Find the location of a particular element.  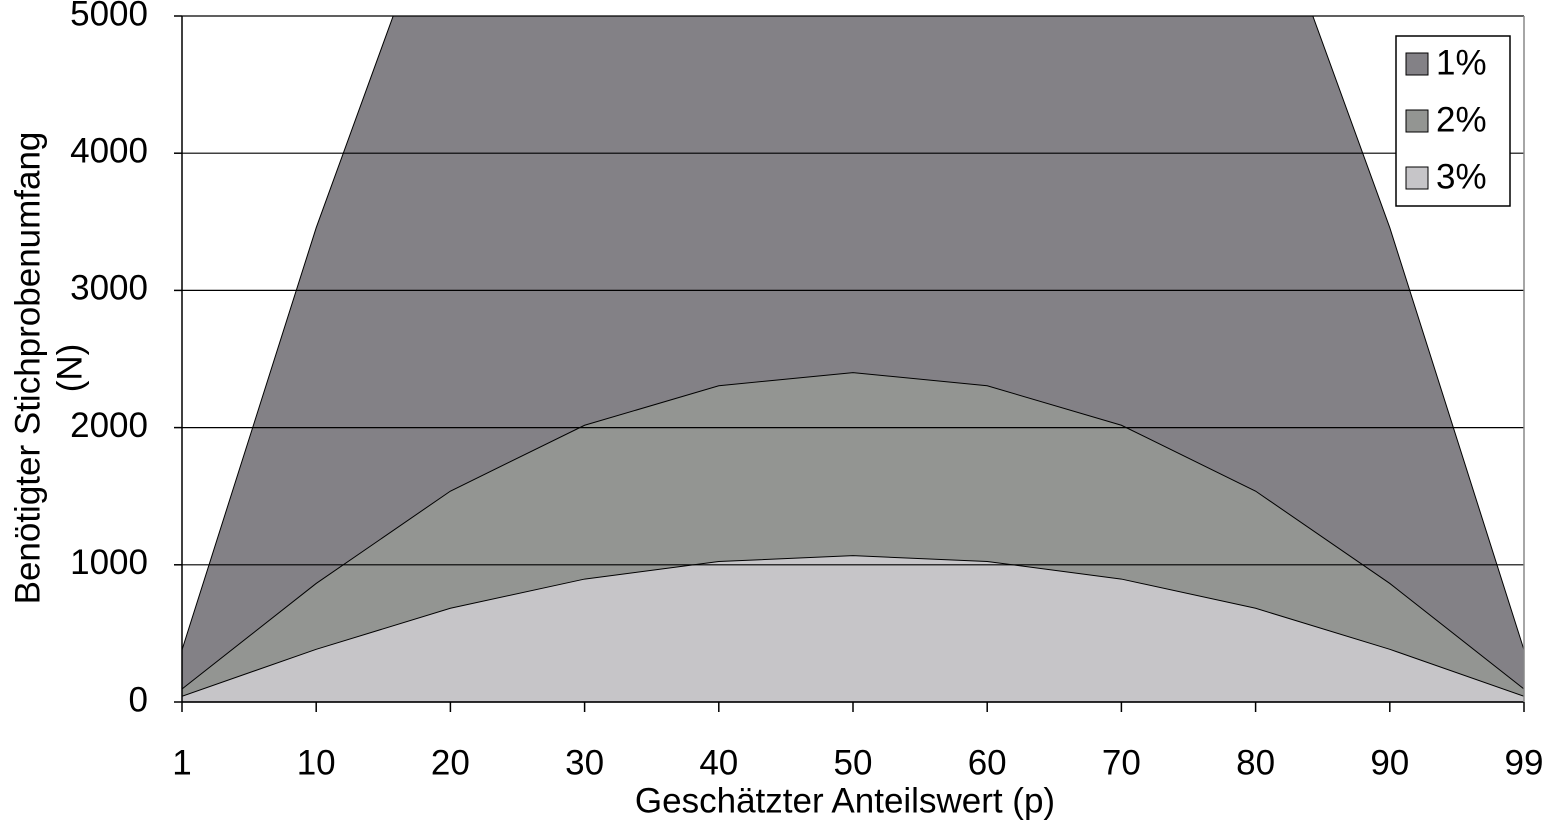

legend-label: 2% is located at coordinates (1461, 119).